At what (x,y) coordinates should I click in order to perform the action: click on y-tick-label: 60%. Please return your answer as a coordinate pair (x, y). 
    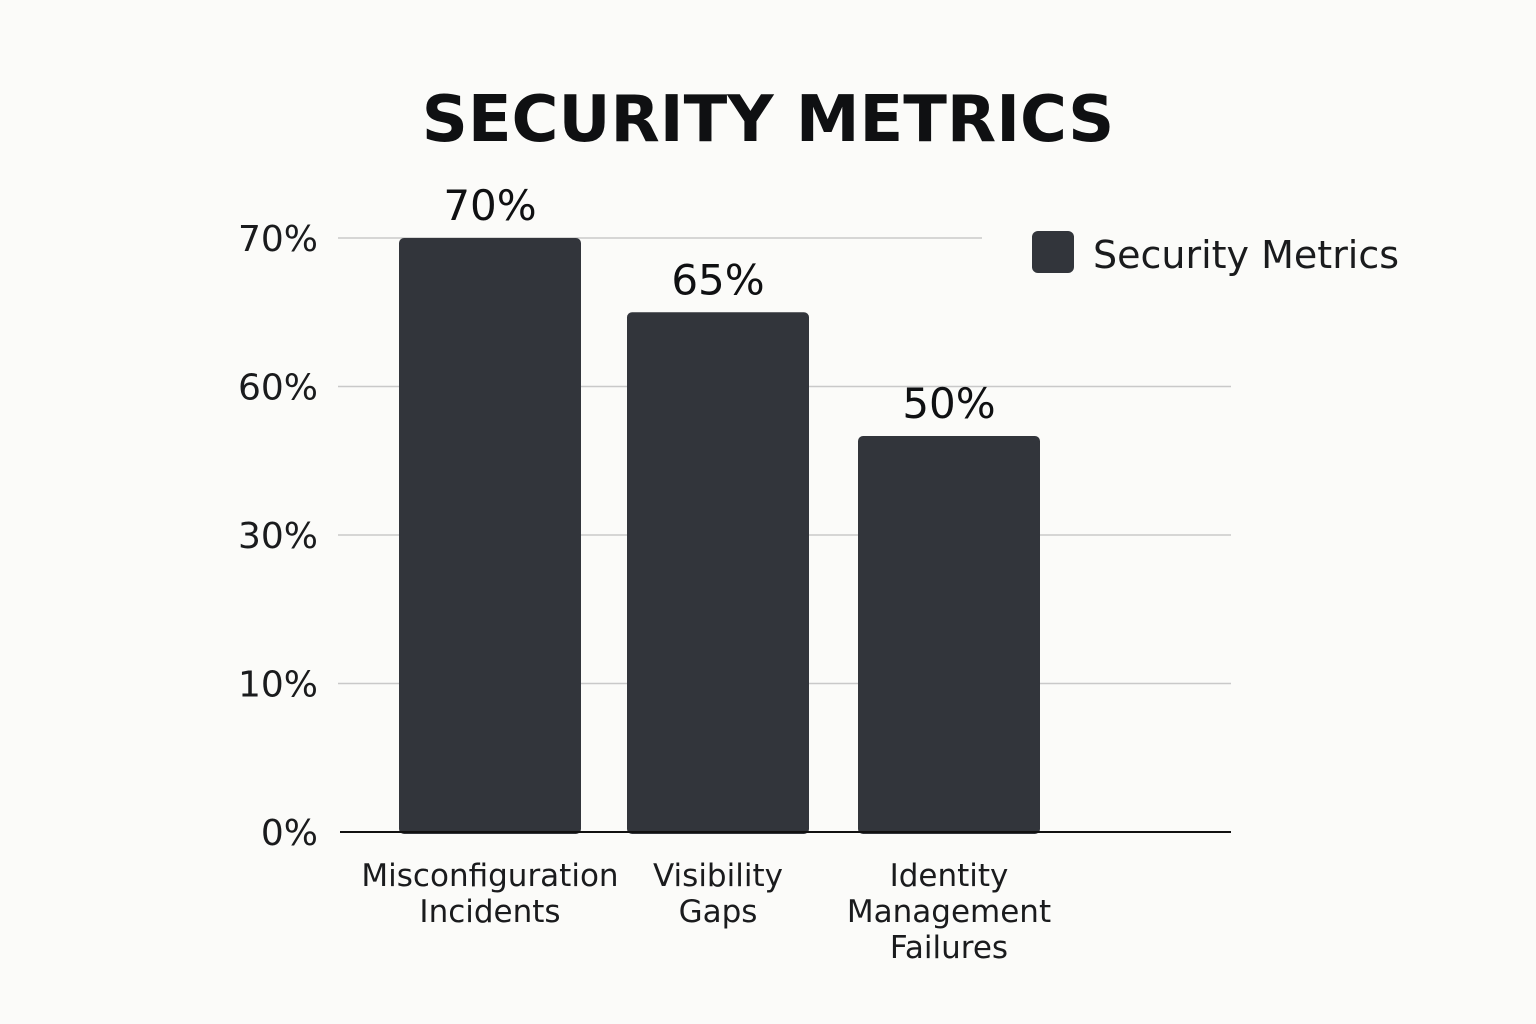
    Looking at the image, I should click on (278, 388).